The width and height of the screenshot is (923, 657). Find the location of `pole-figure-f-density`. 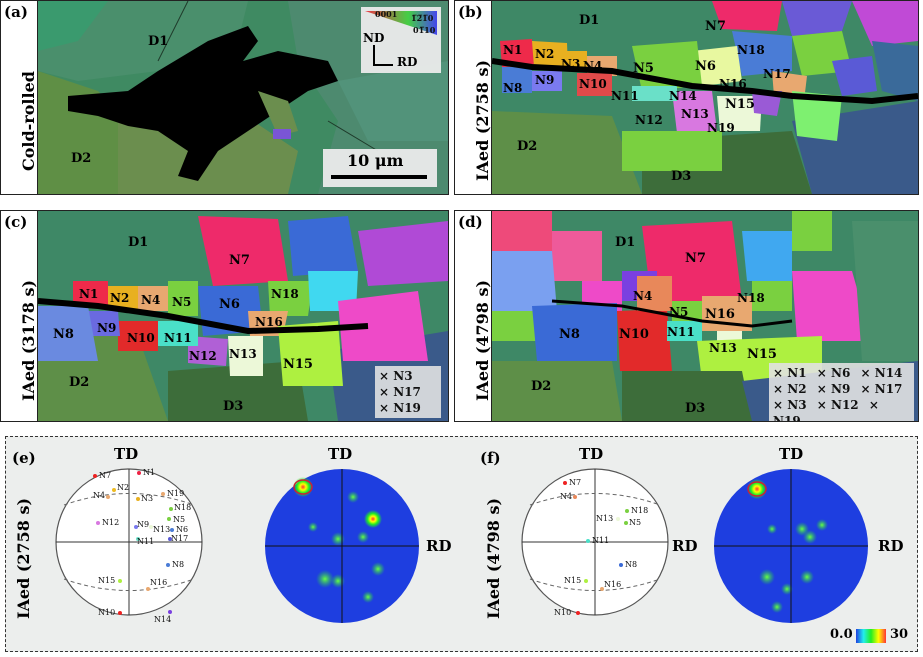

pole-figure-f-density is located at coordinates (791, 546).